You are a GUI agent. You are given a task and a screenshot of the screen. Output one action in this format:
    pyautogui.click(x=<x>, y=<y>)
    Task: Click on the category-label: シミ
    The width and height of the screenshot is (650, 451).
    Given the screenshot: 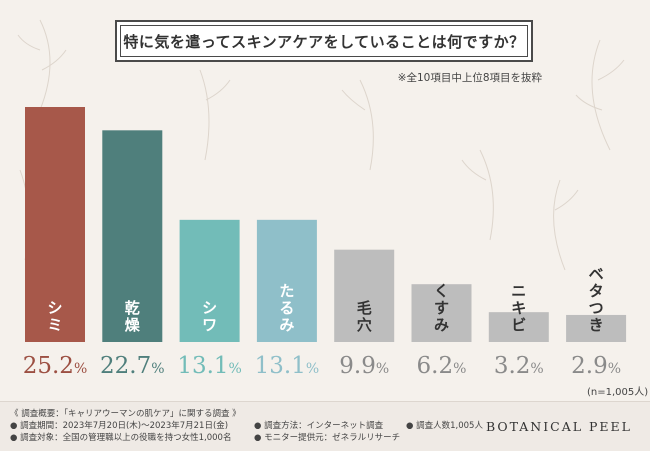 What is the action you would take?
    pyautogui.click(x=54, y=316)
    